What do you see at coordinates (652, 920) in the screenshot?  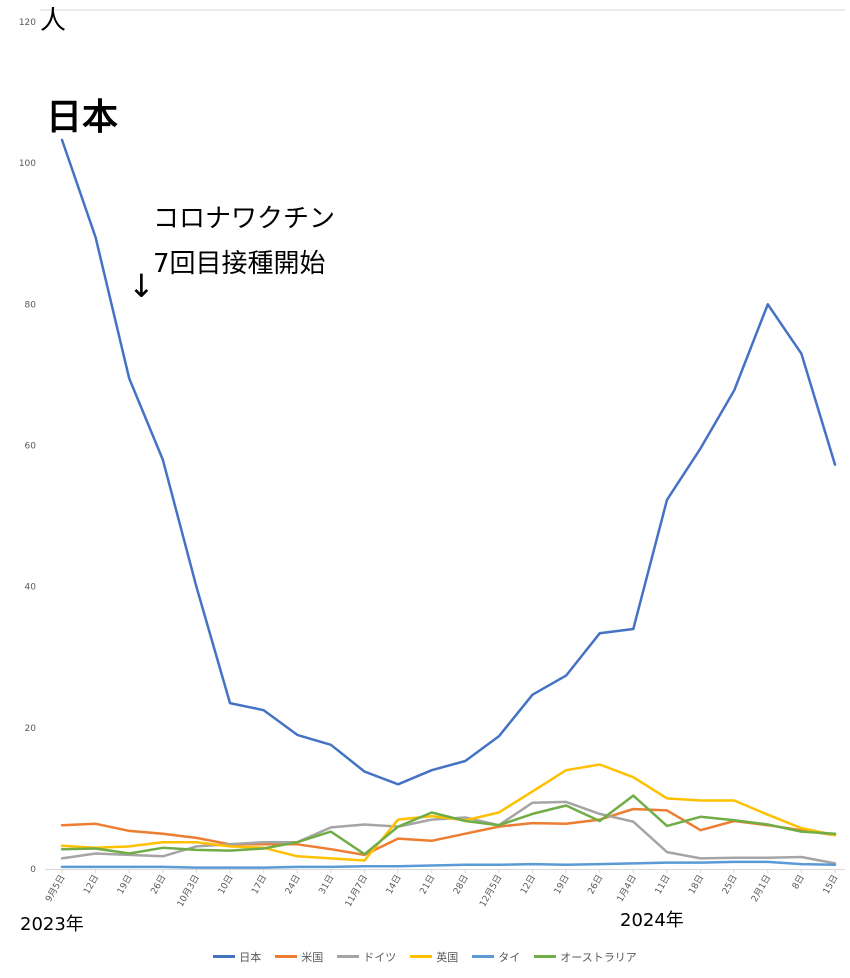 I see `year-label-2024: 2024年` at bounding box center [652, 920].